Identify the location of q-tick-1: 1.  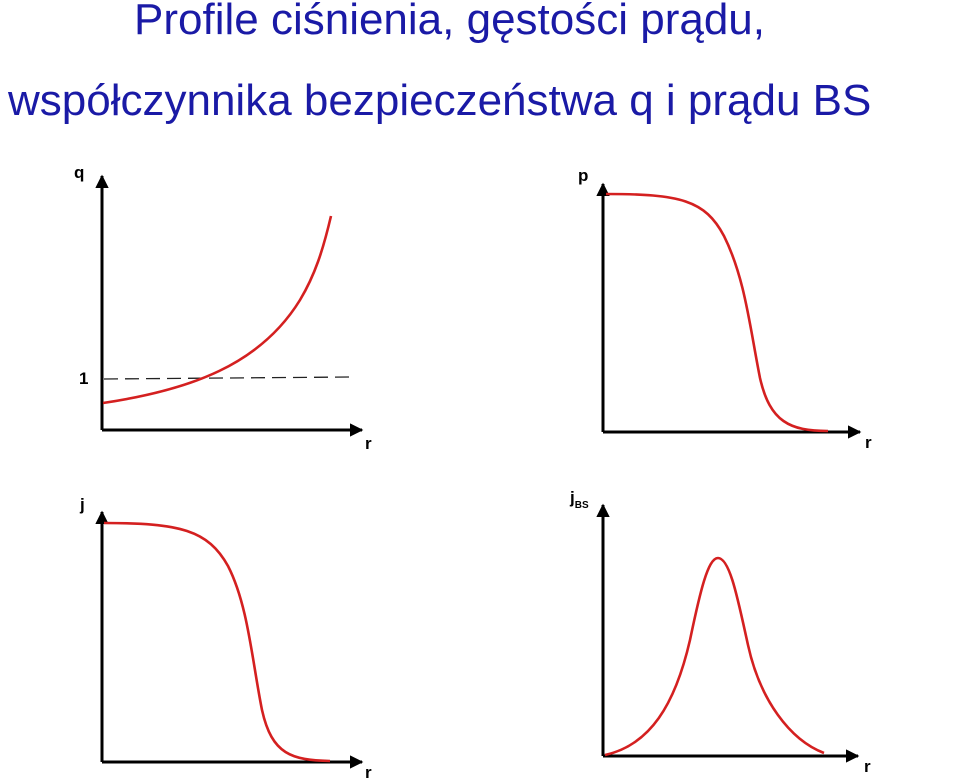
(83, 378).